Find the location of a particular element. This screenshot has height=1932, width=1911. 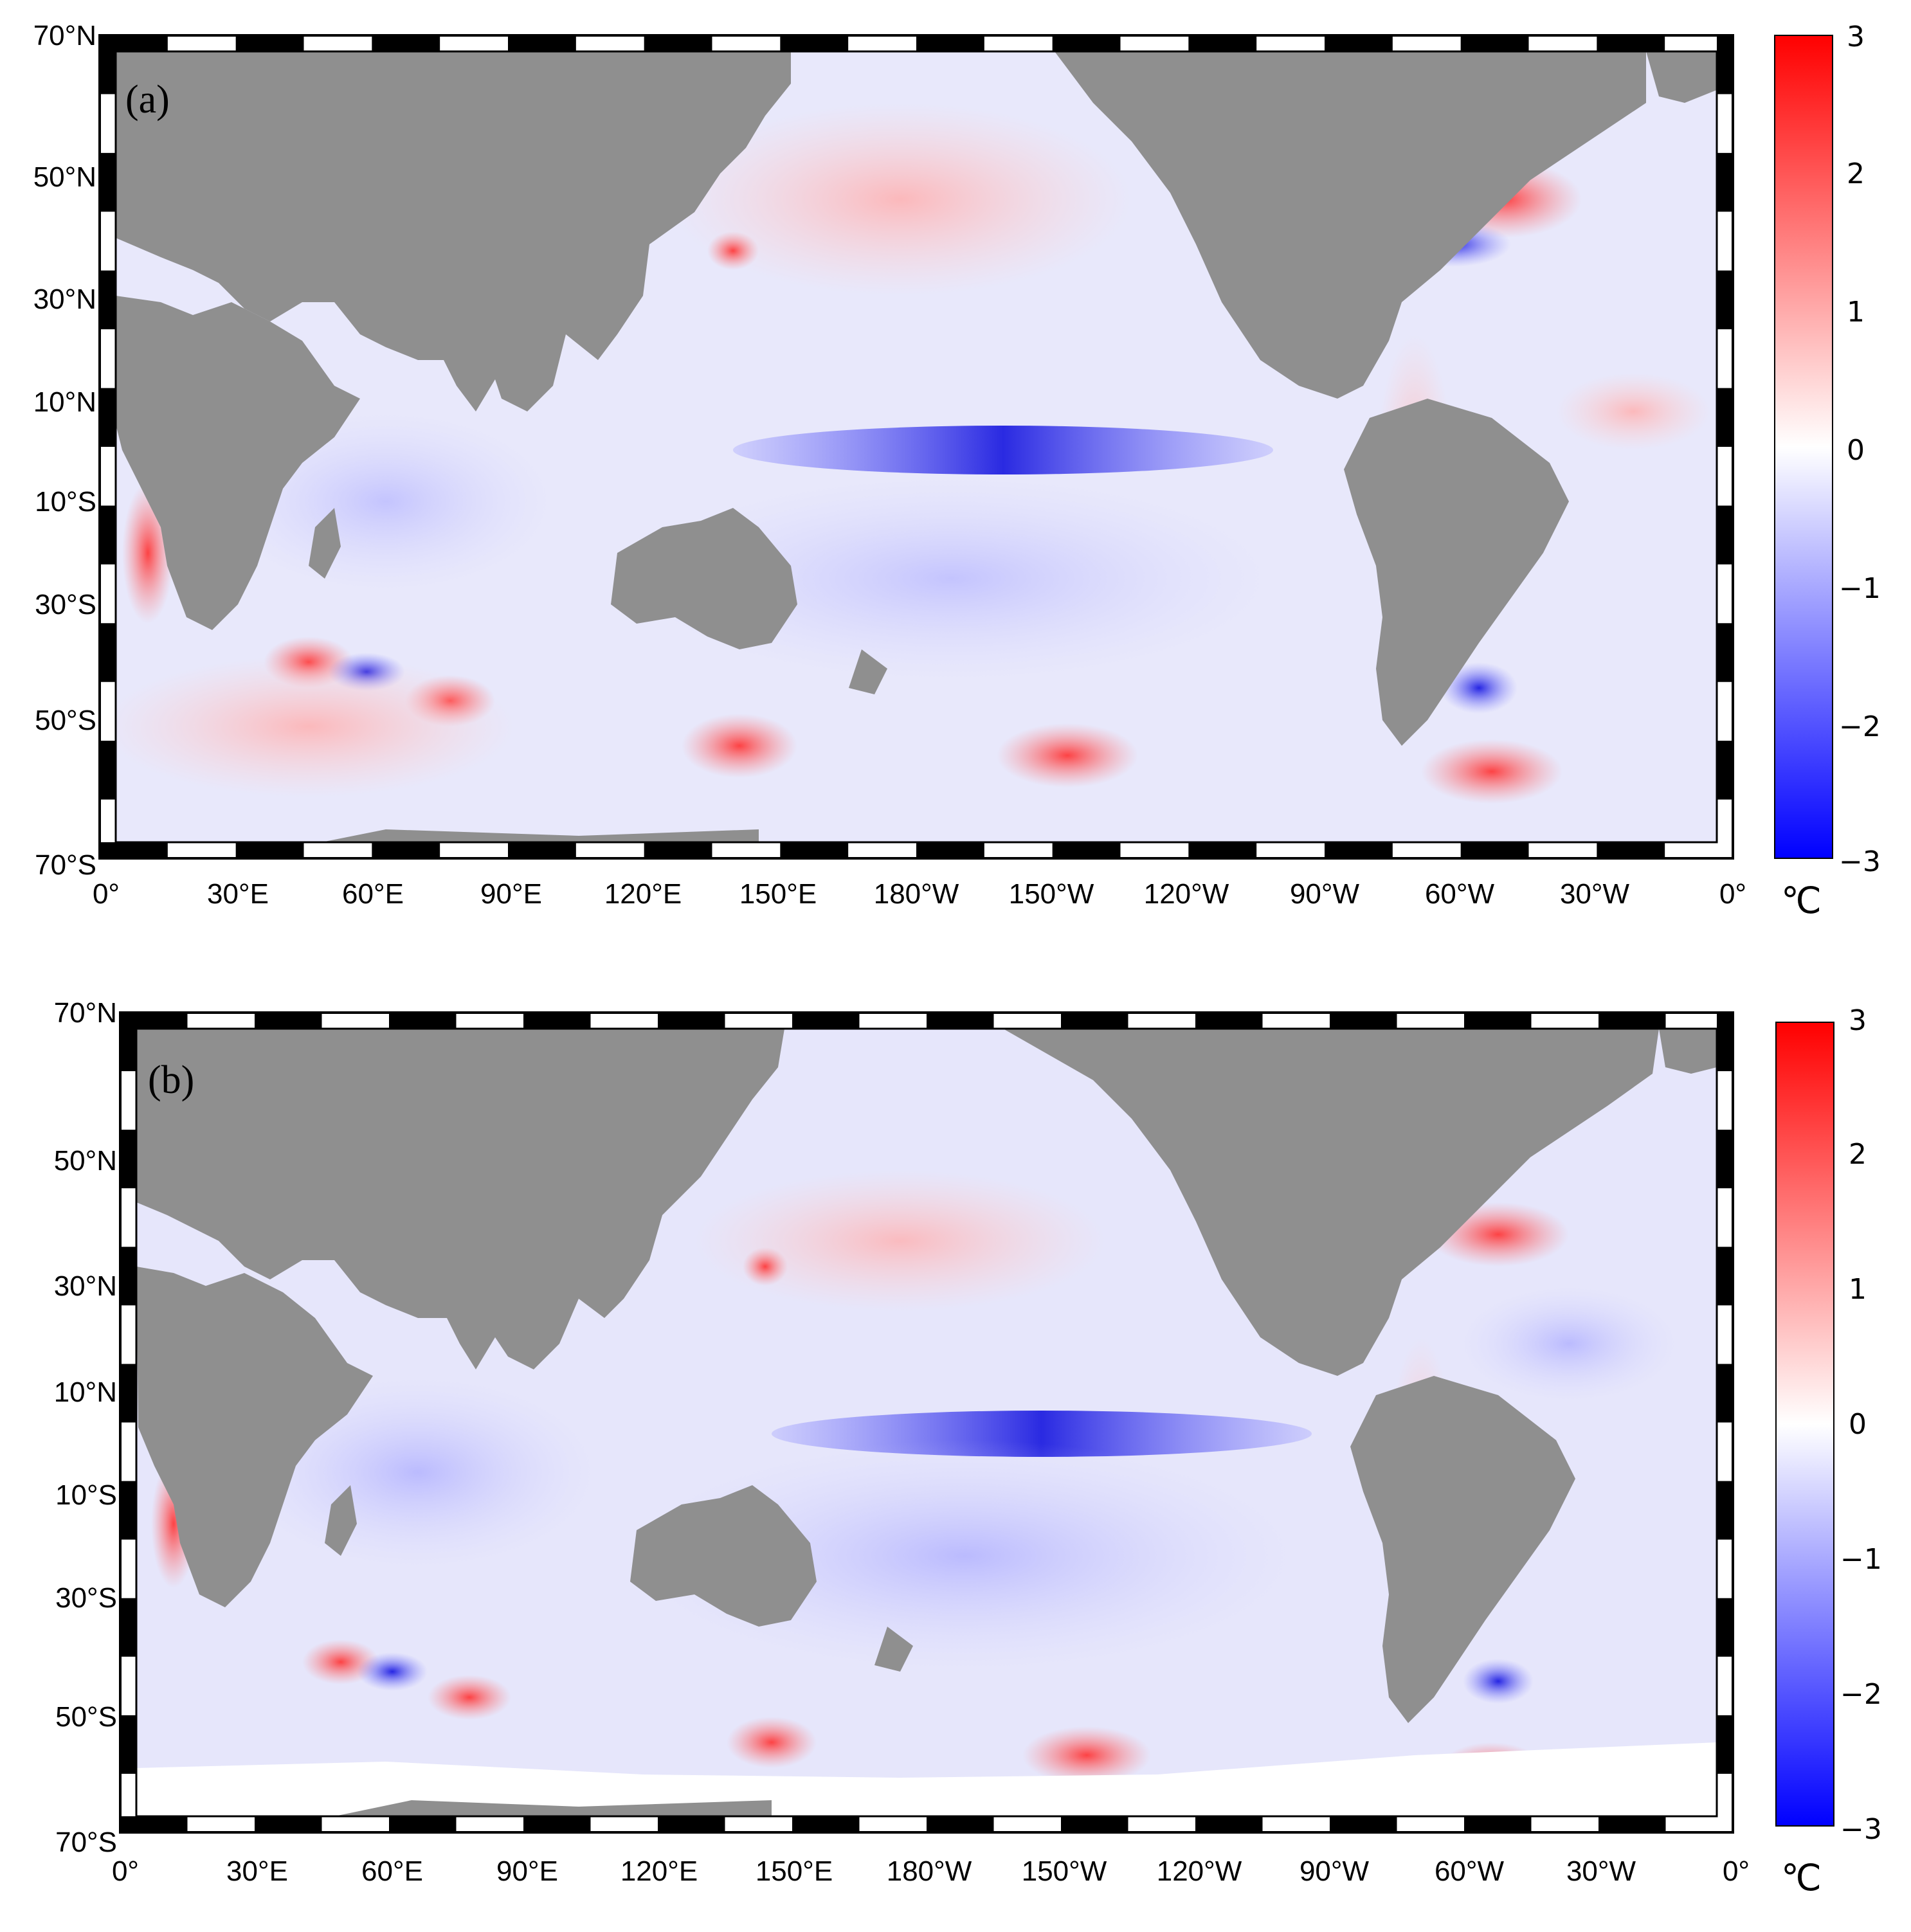

lon-tick-label: 180°W is located at coordinates (929, 1871).